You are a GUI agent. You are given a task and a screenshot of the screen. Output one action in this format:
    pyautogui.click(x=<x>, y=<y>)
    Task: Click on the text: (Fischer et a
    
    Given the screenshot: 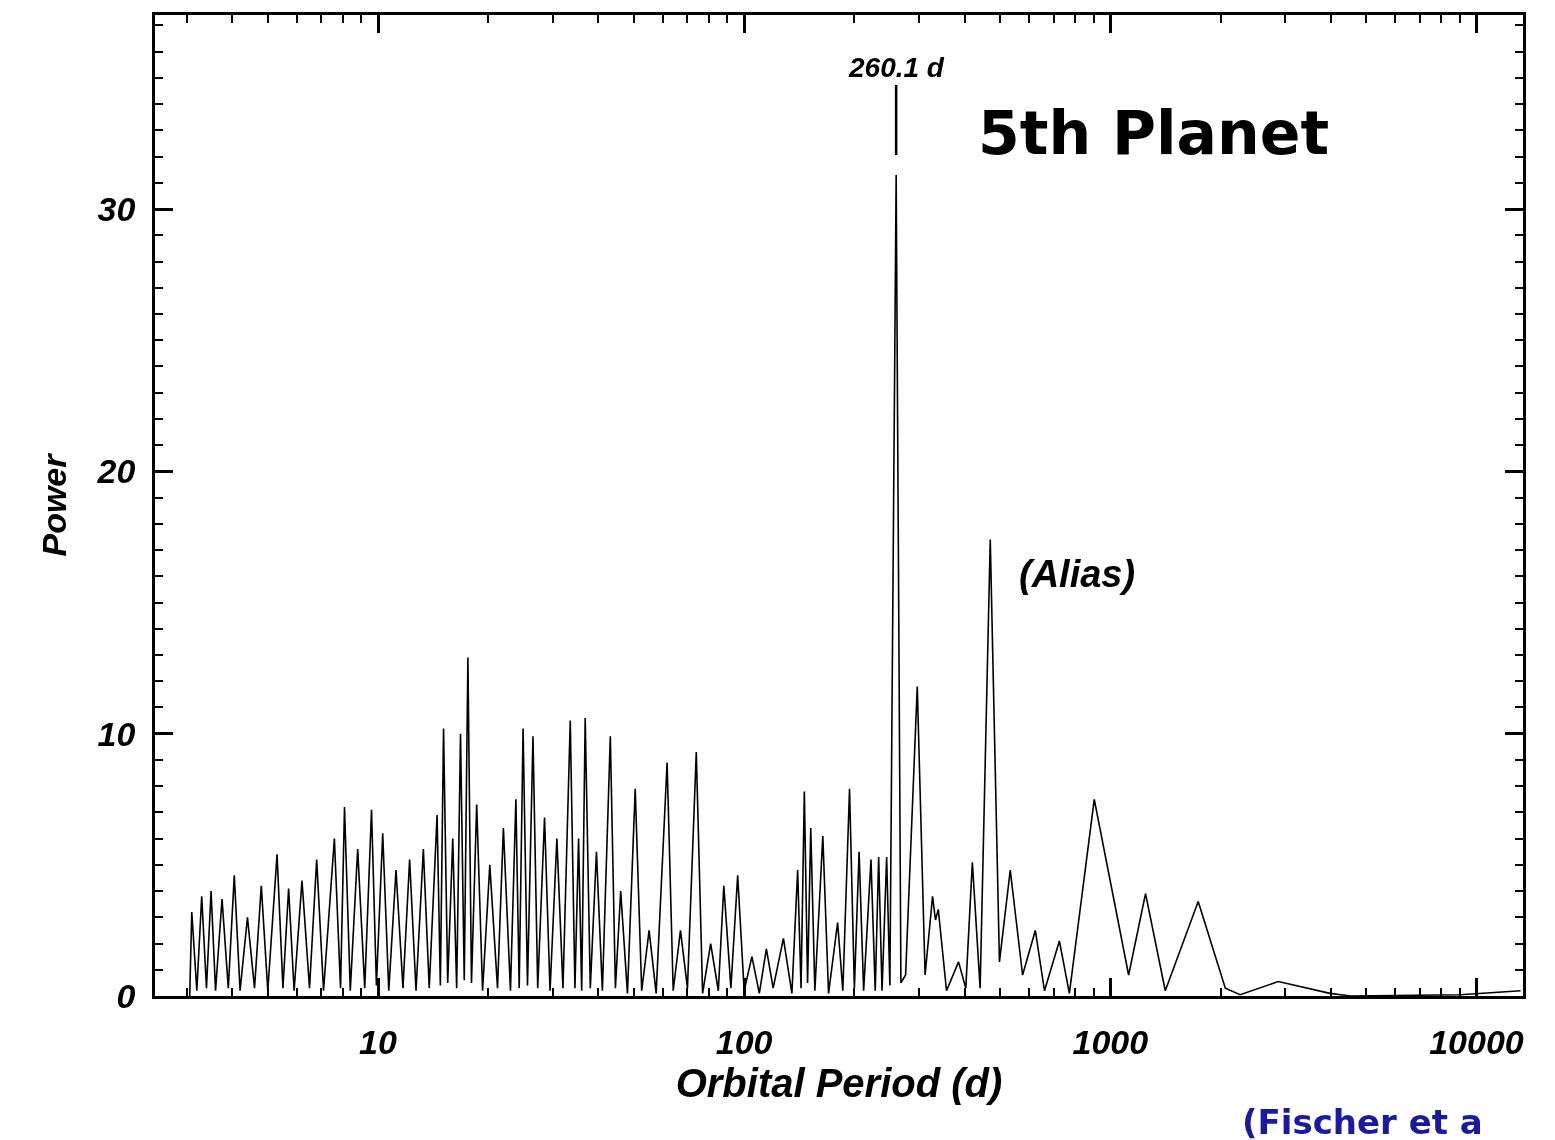 What is the action you would take?
    pyautogui.click(x=1362, y=1121)
    